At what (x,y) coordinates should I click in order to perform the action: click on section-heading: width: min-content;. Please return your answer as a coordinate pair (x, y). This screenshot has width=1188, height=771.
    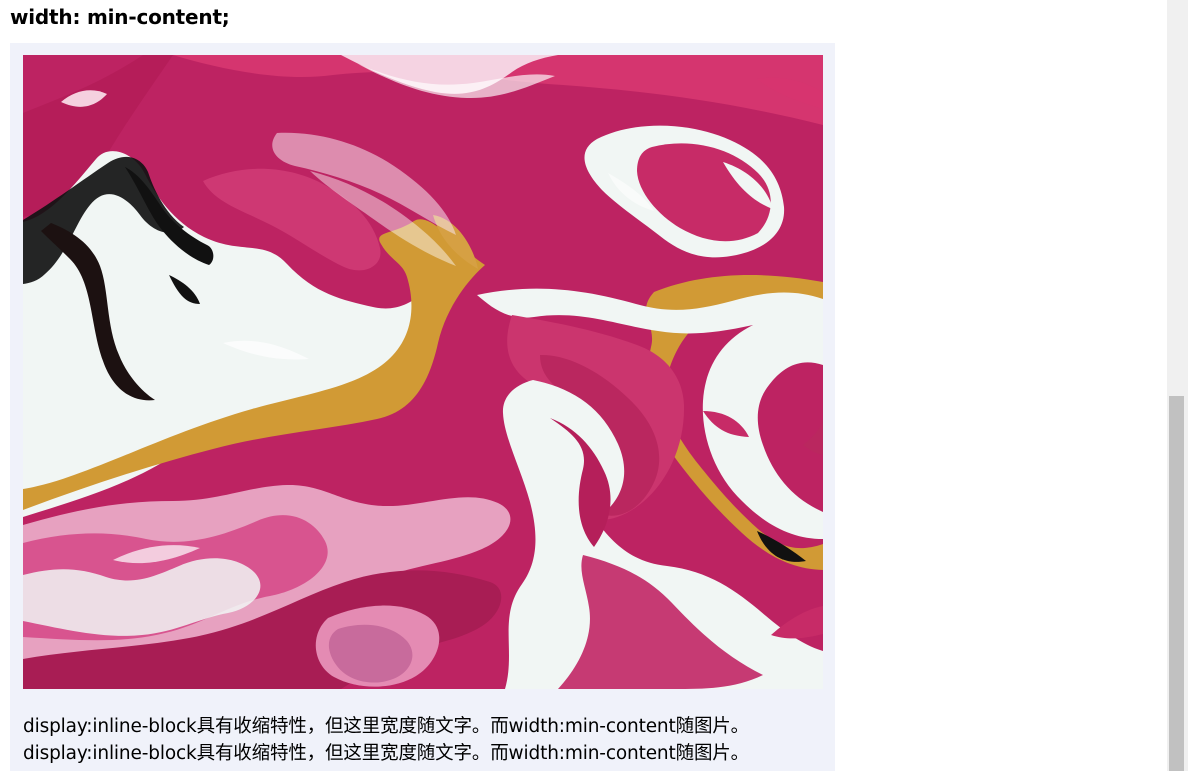
    Looking at the image, I should click on (120, 17).